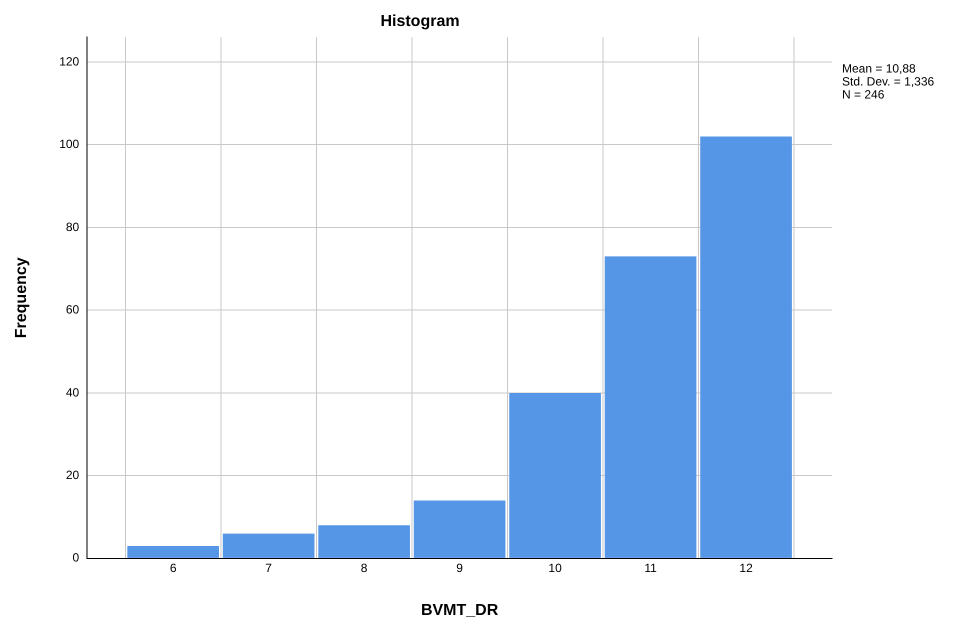 Image resolution: width=960 pixels, height=642 pixels. I want to click on y-axis-title: Frequency, so click(21, 297).